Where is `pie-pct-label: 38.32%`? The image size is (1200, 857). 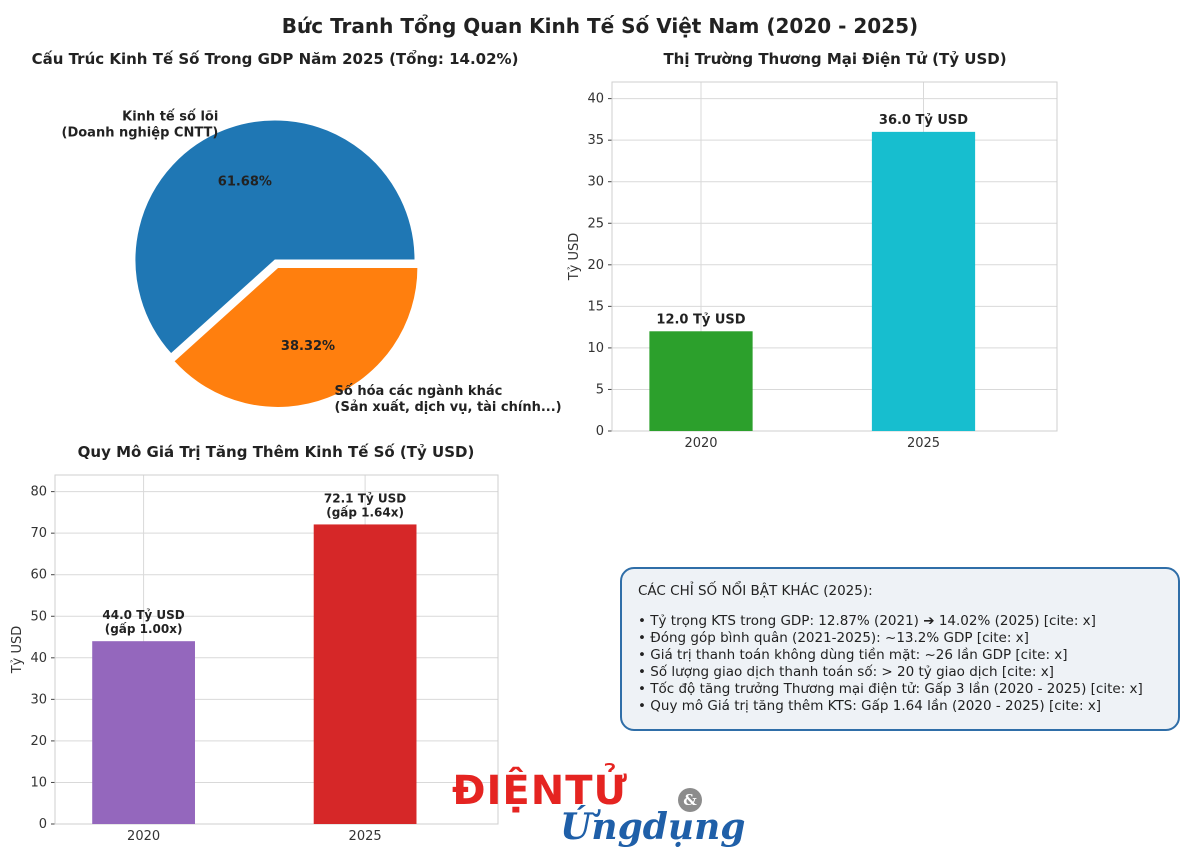
pie-pct-label: 38.32% is located at coordinates (308, 346).